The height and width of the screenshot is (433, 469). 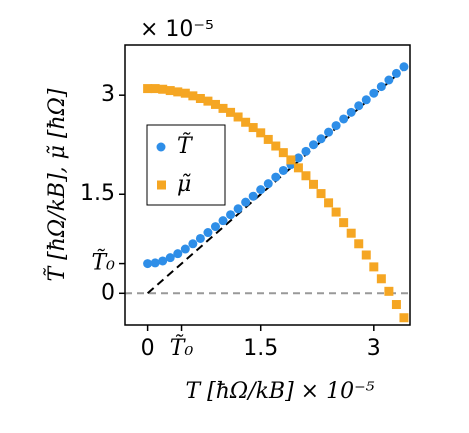 What do you see at coordinates (186, 165) in the screenshot?
I see `legend-box` at bounding box center [186, 165].